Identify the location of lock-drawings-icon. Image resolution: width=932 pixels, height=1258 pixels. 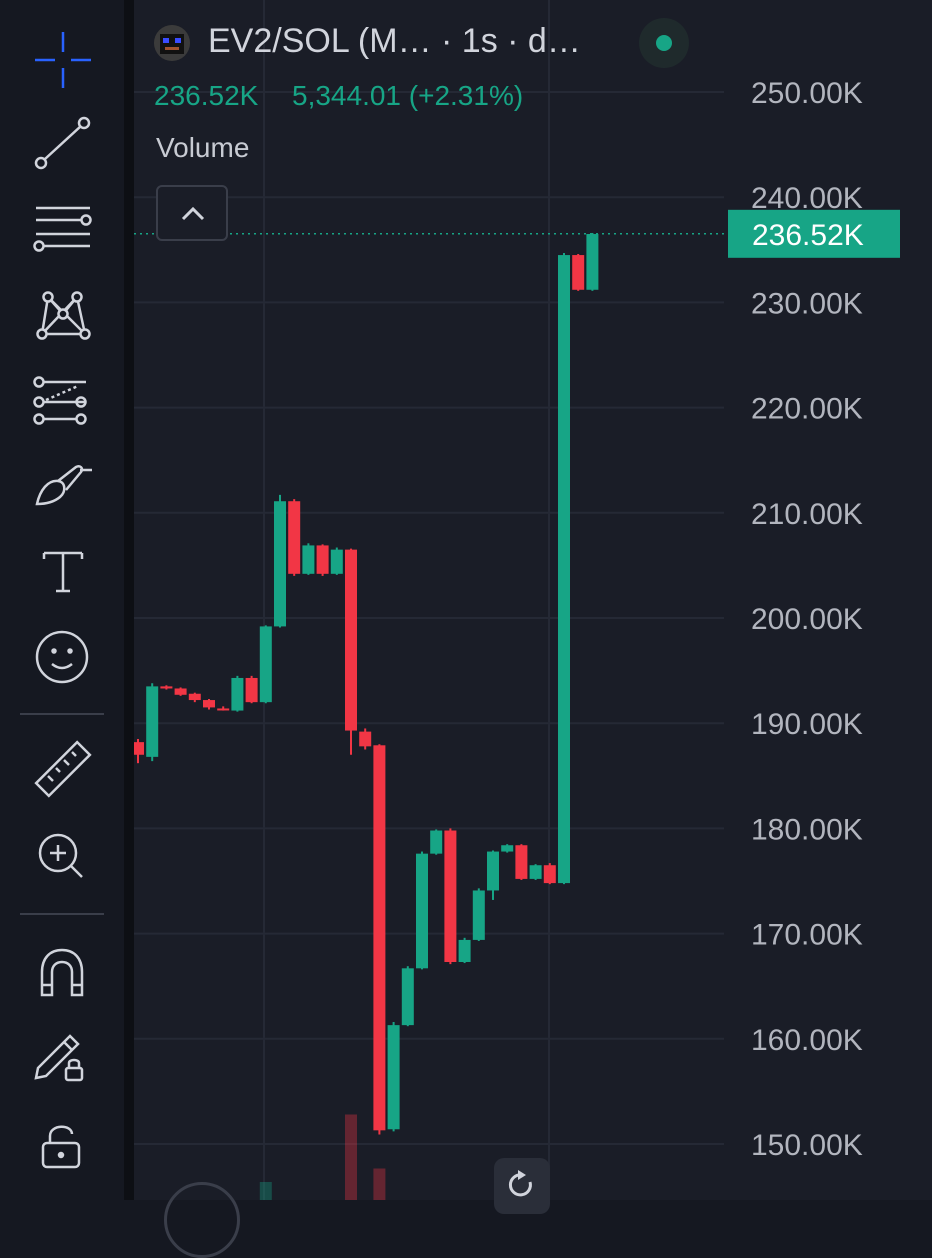
(59, 1058).